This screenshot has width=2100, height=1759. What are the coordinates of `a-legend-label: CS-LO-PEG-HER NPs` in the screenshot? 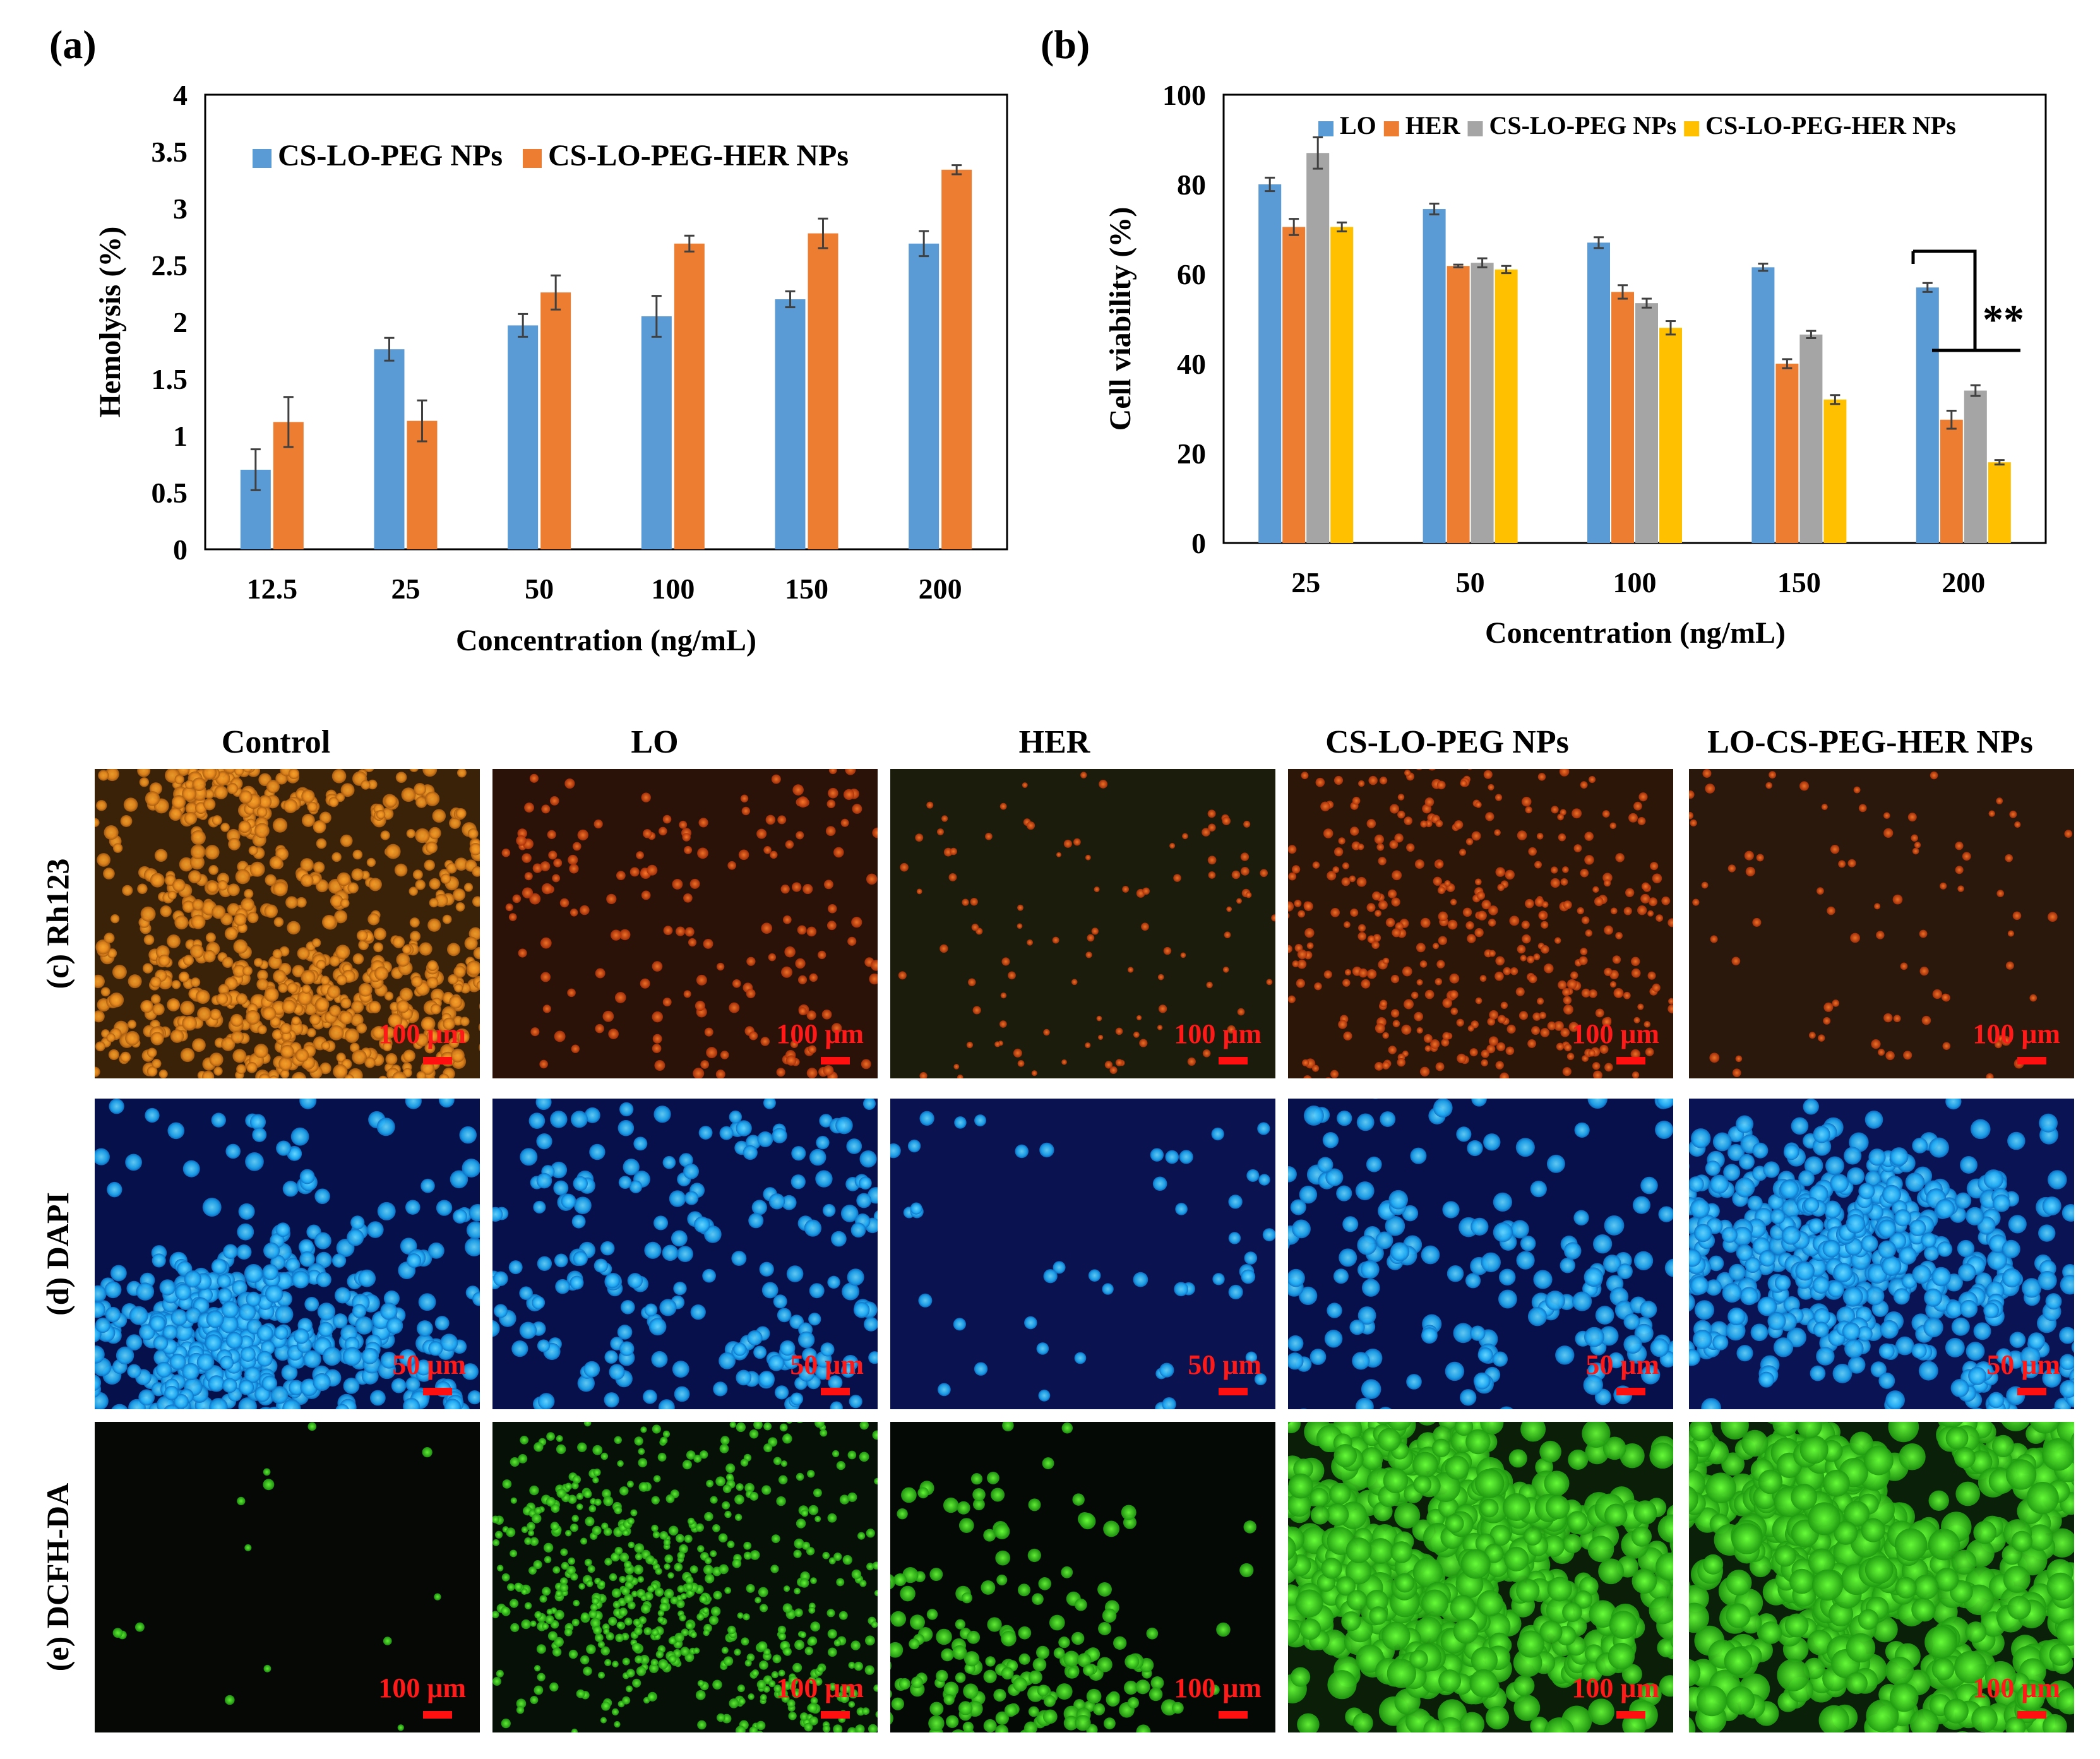 It's located at (698, 155).